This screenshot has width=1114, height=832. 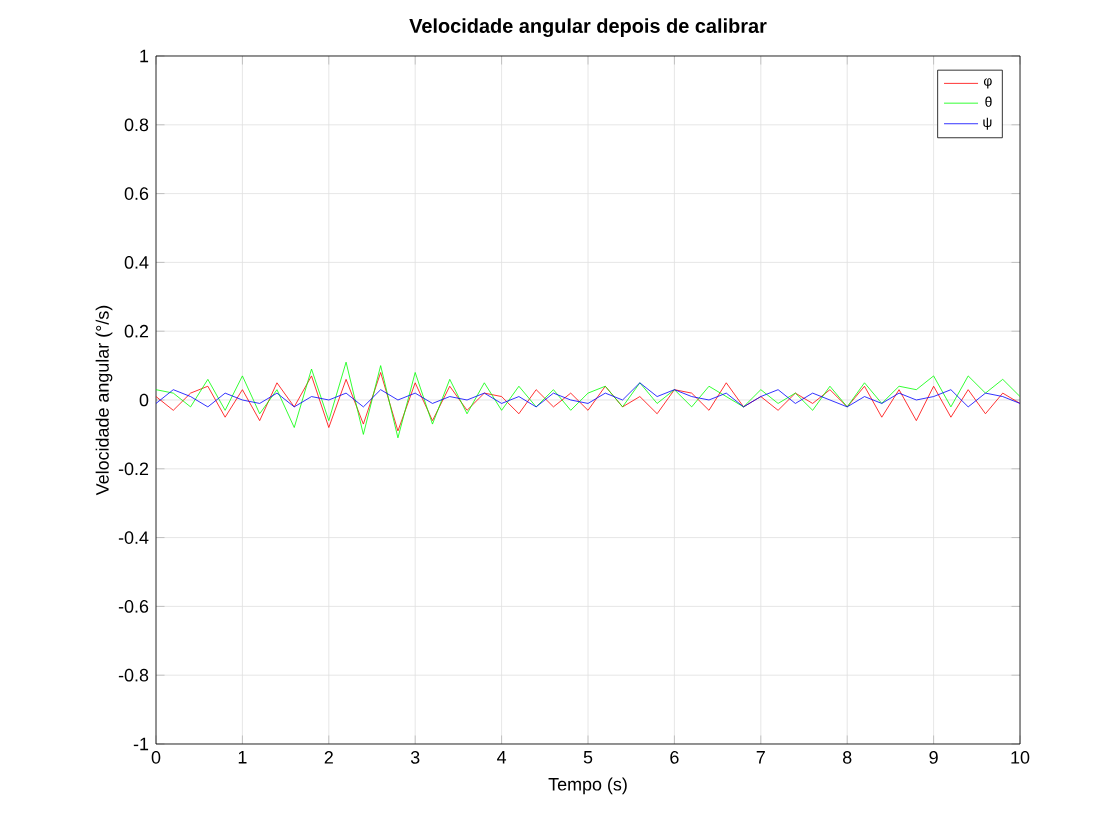 What do you see at coordinates (502, 757) in the screenshot?
I see `x-tick-label: 4` at bounding box center [502, 757].